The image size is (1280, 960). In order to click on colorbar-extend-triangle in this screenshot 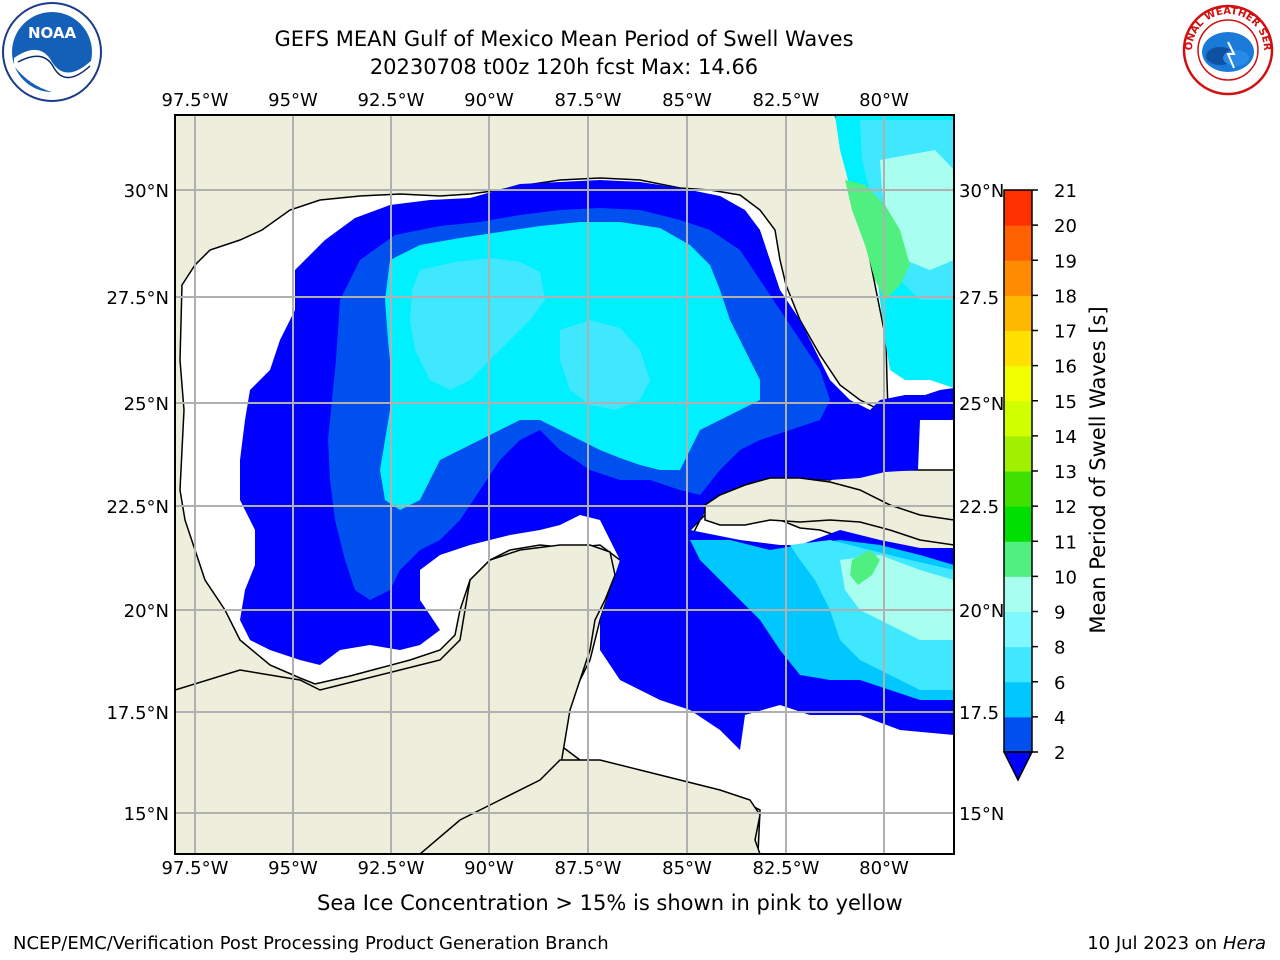, I will do `click(1018, 766)`.